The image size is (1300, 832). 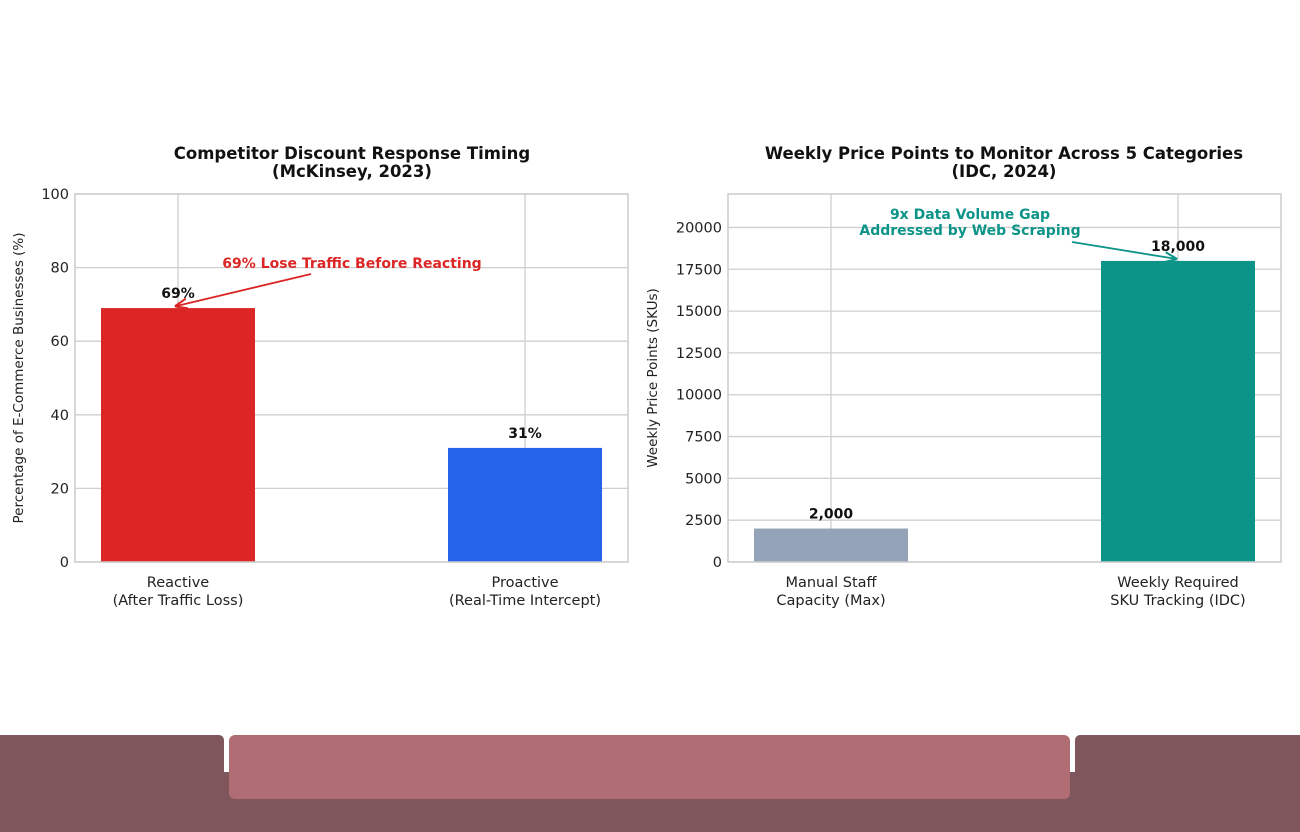 What do you see at coordinates (178, 592) in the screenshot?
I see `x-tick-label: Reactive (After Traffic Loss)` at bounding box center [178, 592].